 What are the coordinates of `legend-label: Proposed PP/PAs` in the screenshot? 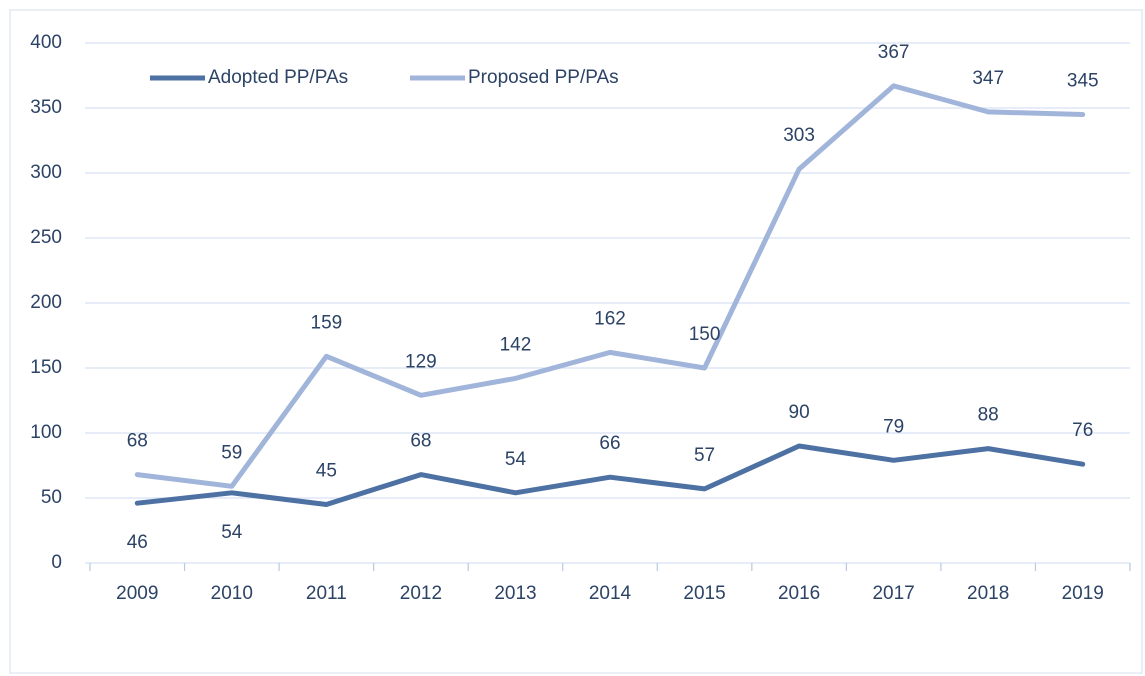 It's located at (543, 77).